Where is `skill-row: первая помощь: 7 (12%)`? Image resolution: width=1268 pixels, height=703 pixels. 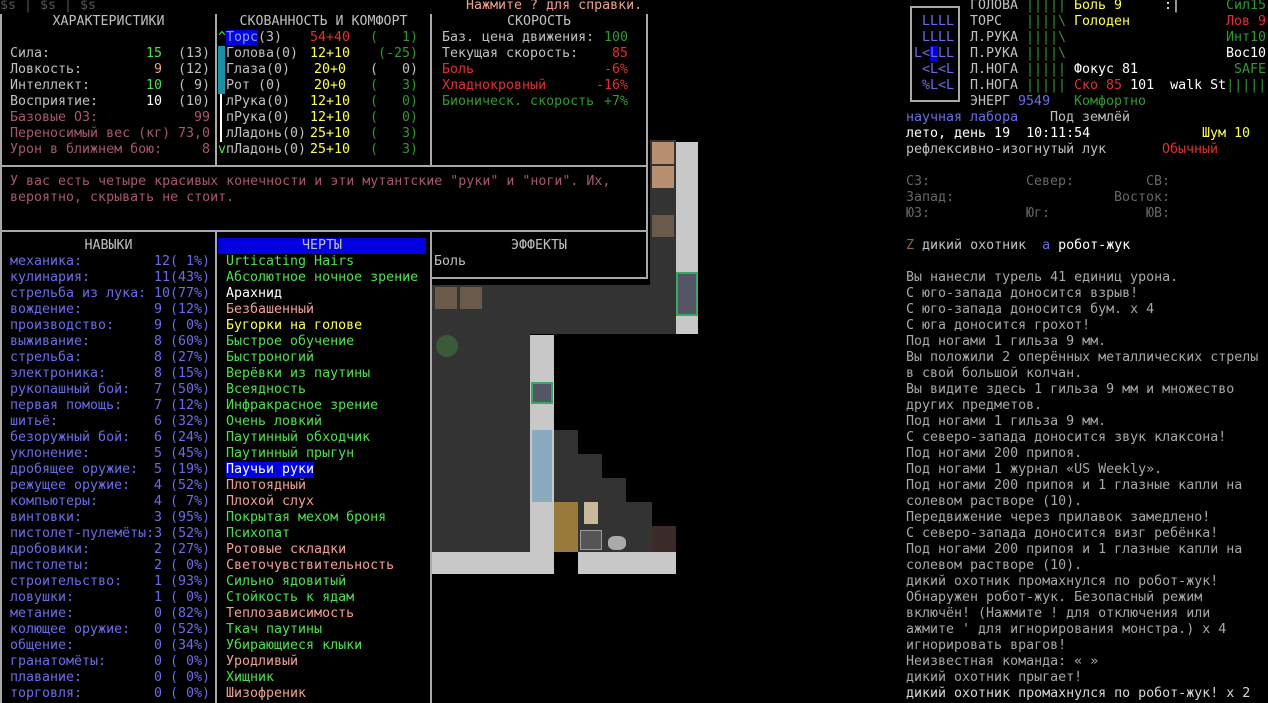
skill-row: первая помощь: 7 (12%) is located at coordinates (110, 406).